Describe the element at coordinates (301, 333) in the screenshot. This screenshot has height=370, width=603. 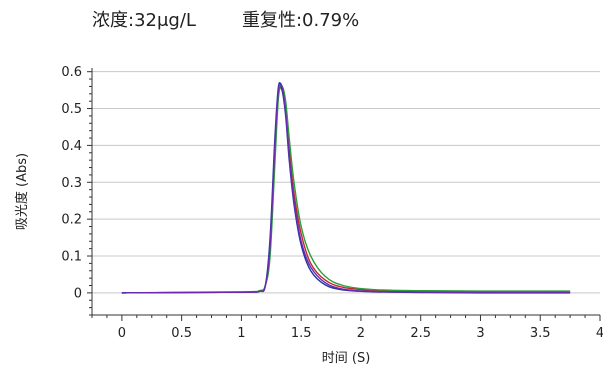
I see `x-tick-label: 1.5` at that location.